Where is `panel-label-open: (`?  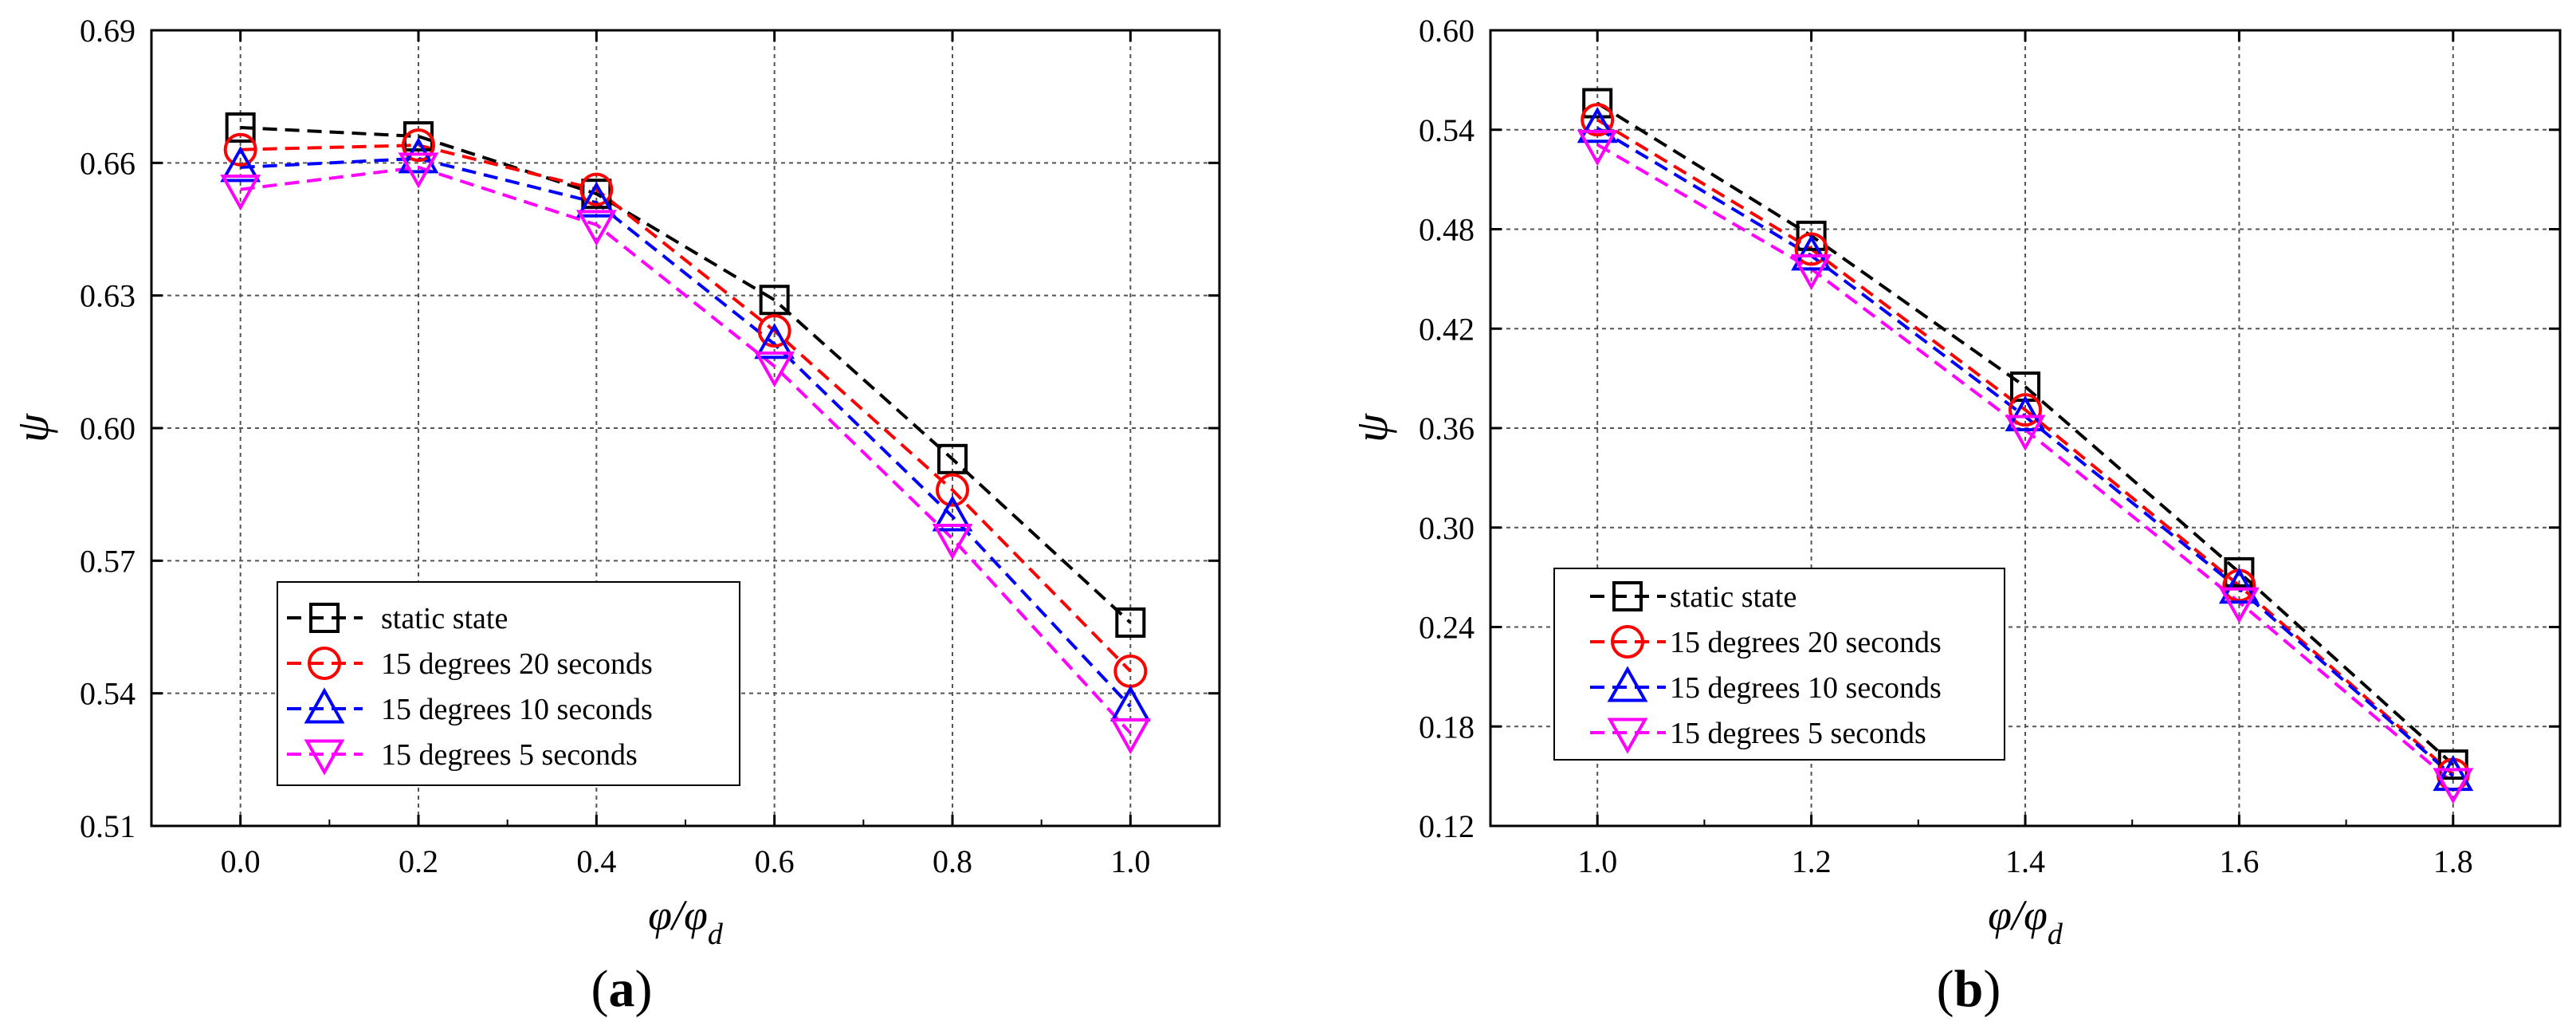
panel-label-open: ( is located at coordinates (600, 989).